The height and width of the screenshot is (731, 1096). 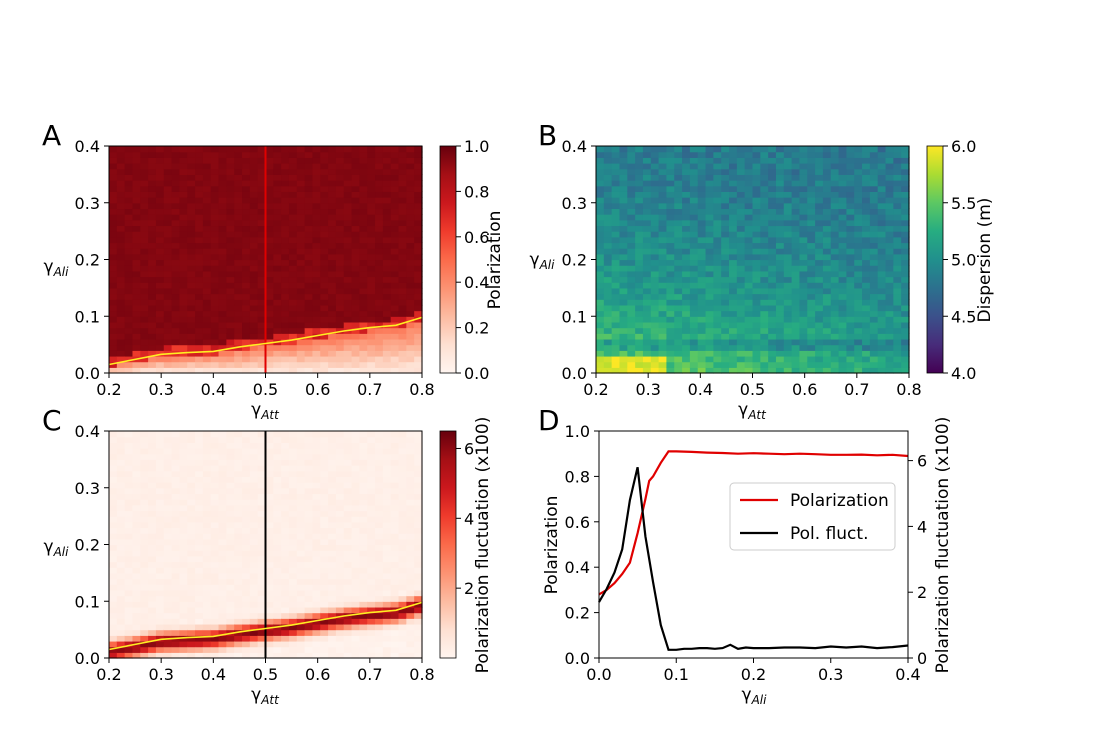 I want to click on y-tick-label: 0.1, so click(x=574, y=316).